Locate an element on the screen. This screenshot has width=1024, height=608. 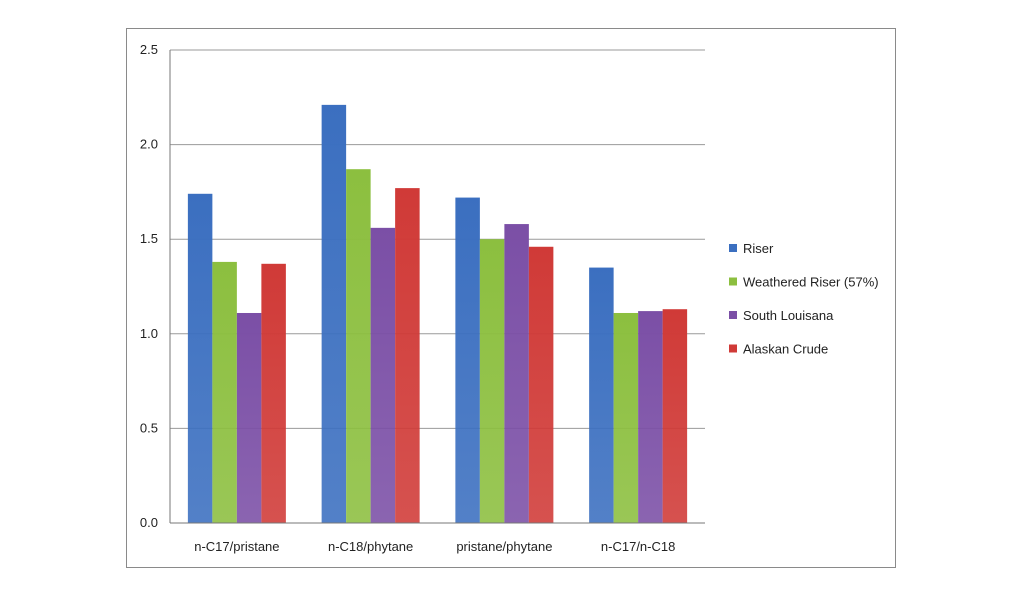
bar-weathered-riser-57--3 is located at coordinates (626, 417).